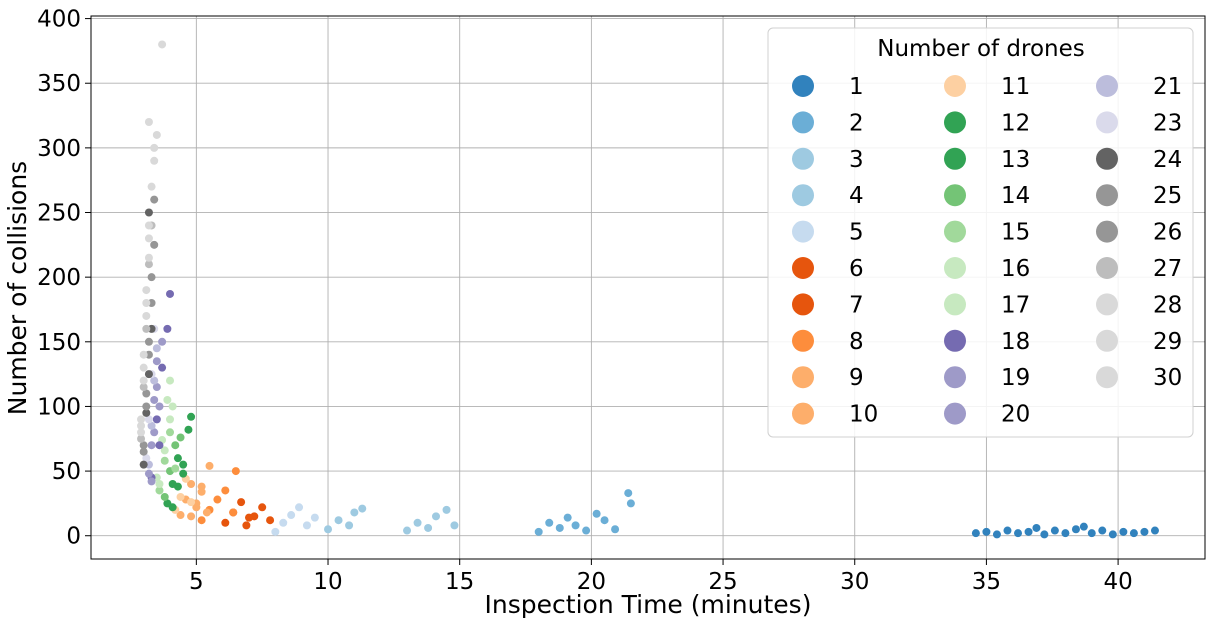 This screenshot has height=625, width=1213. What do you see at coordinates (1167, 305) in the screenshot?
I see `legend-label: 28` at bounding box center [1167, 305].